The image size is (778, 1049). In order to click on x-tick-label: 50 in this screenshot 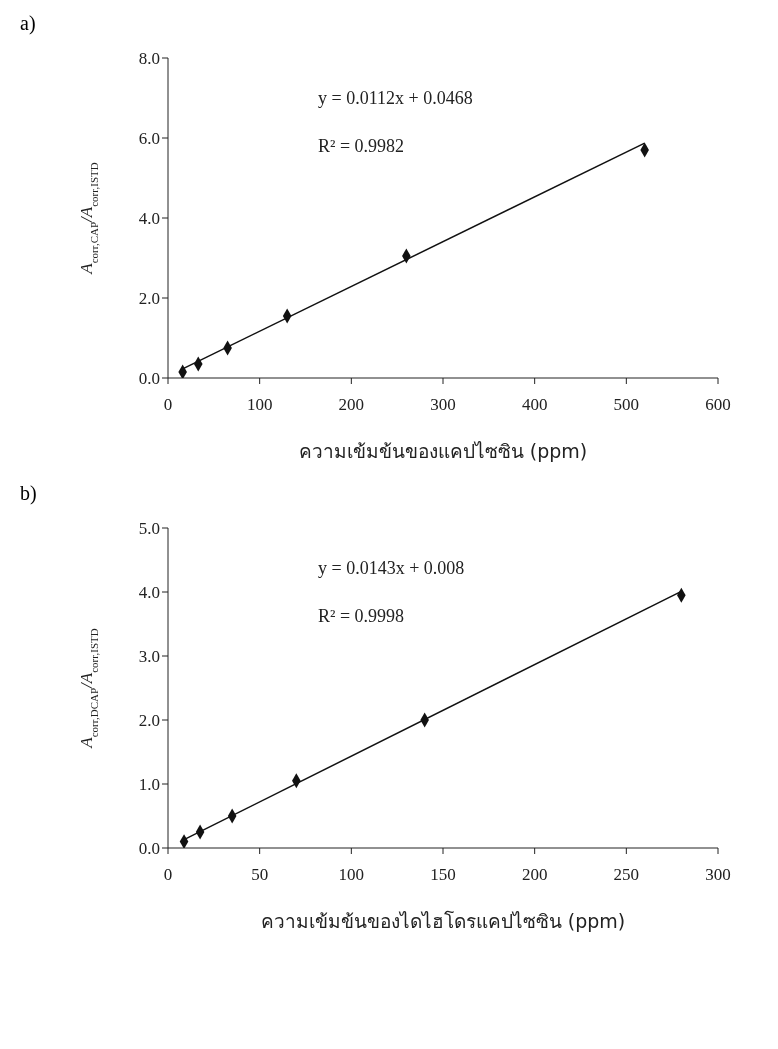, I will do `click(260, 875)`.